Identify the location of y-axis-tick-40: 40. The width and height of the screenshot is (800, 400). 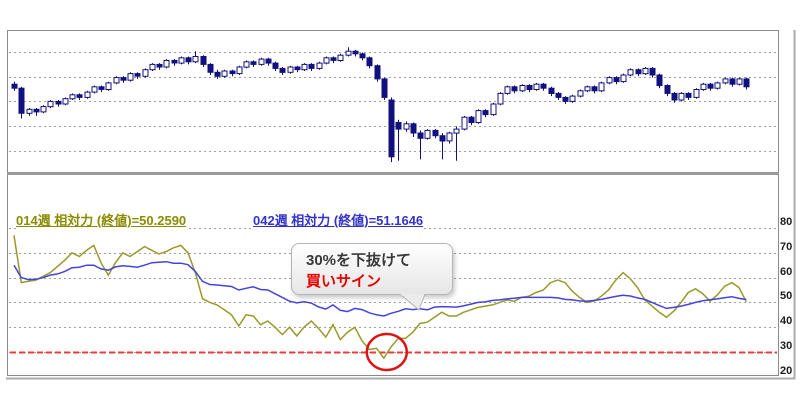
(786, 321).